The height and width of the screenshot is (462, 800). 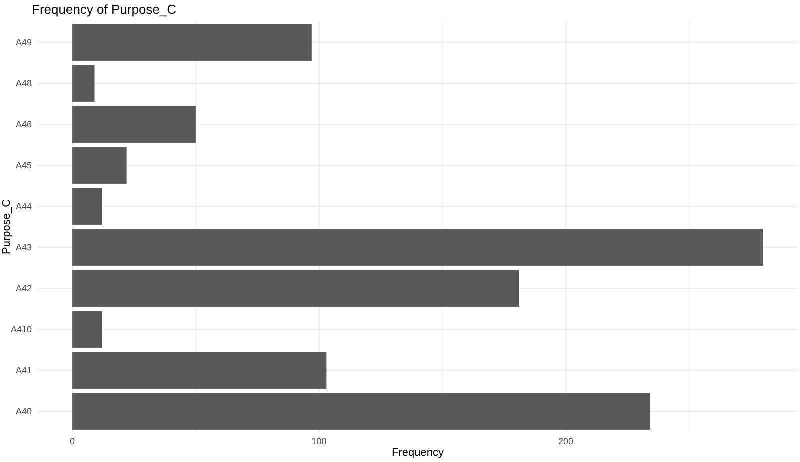 I want to click on y-tick-label: A40, so click(x=24, y=411).